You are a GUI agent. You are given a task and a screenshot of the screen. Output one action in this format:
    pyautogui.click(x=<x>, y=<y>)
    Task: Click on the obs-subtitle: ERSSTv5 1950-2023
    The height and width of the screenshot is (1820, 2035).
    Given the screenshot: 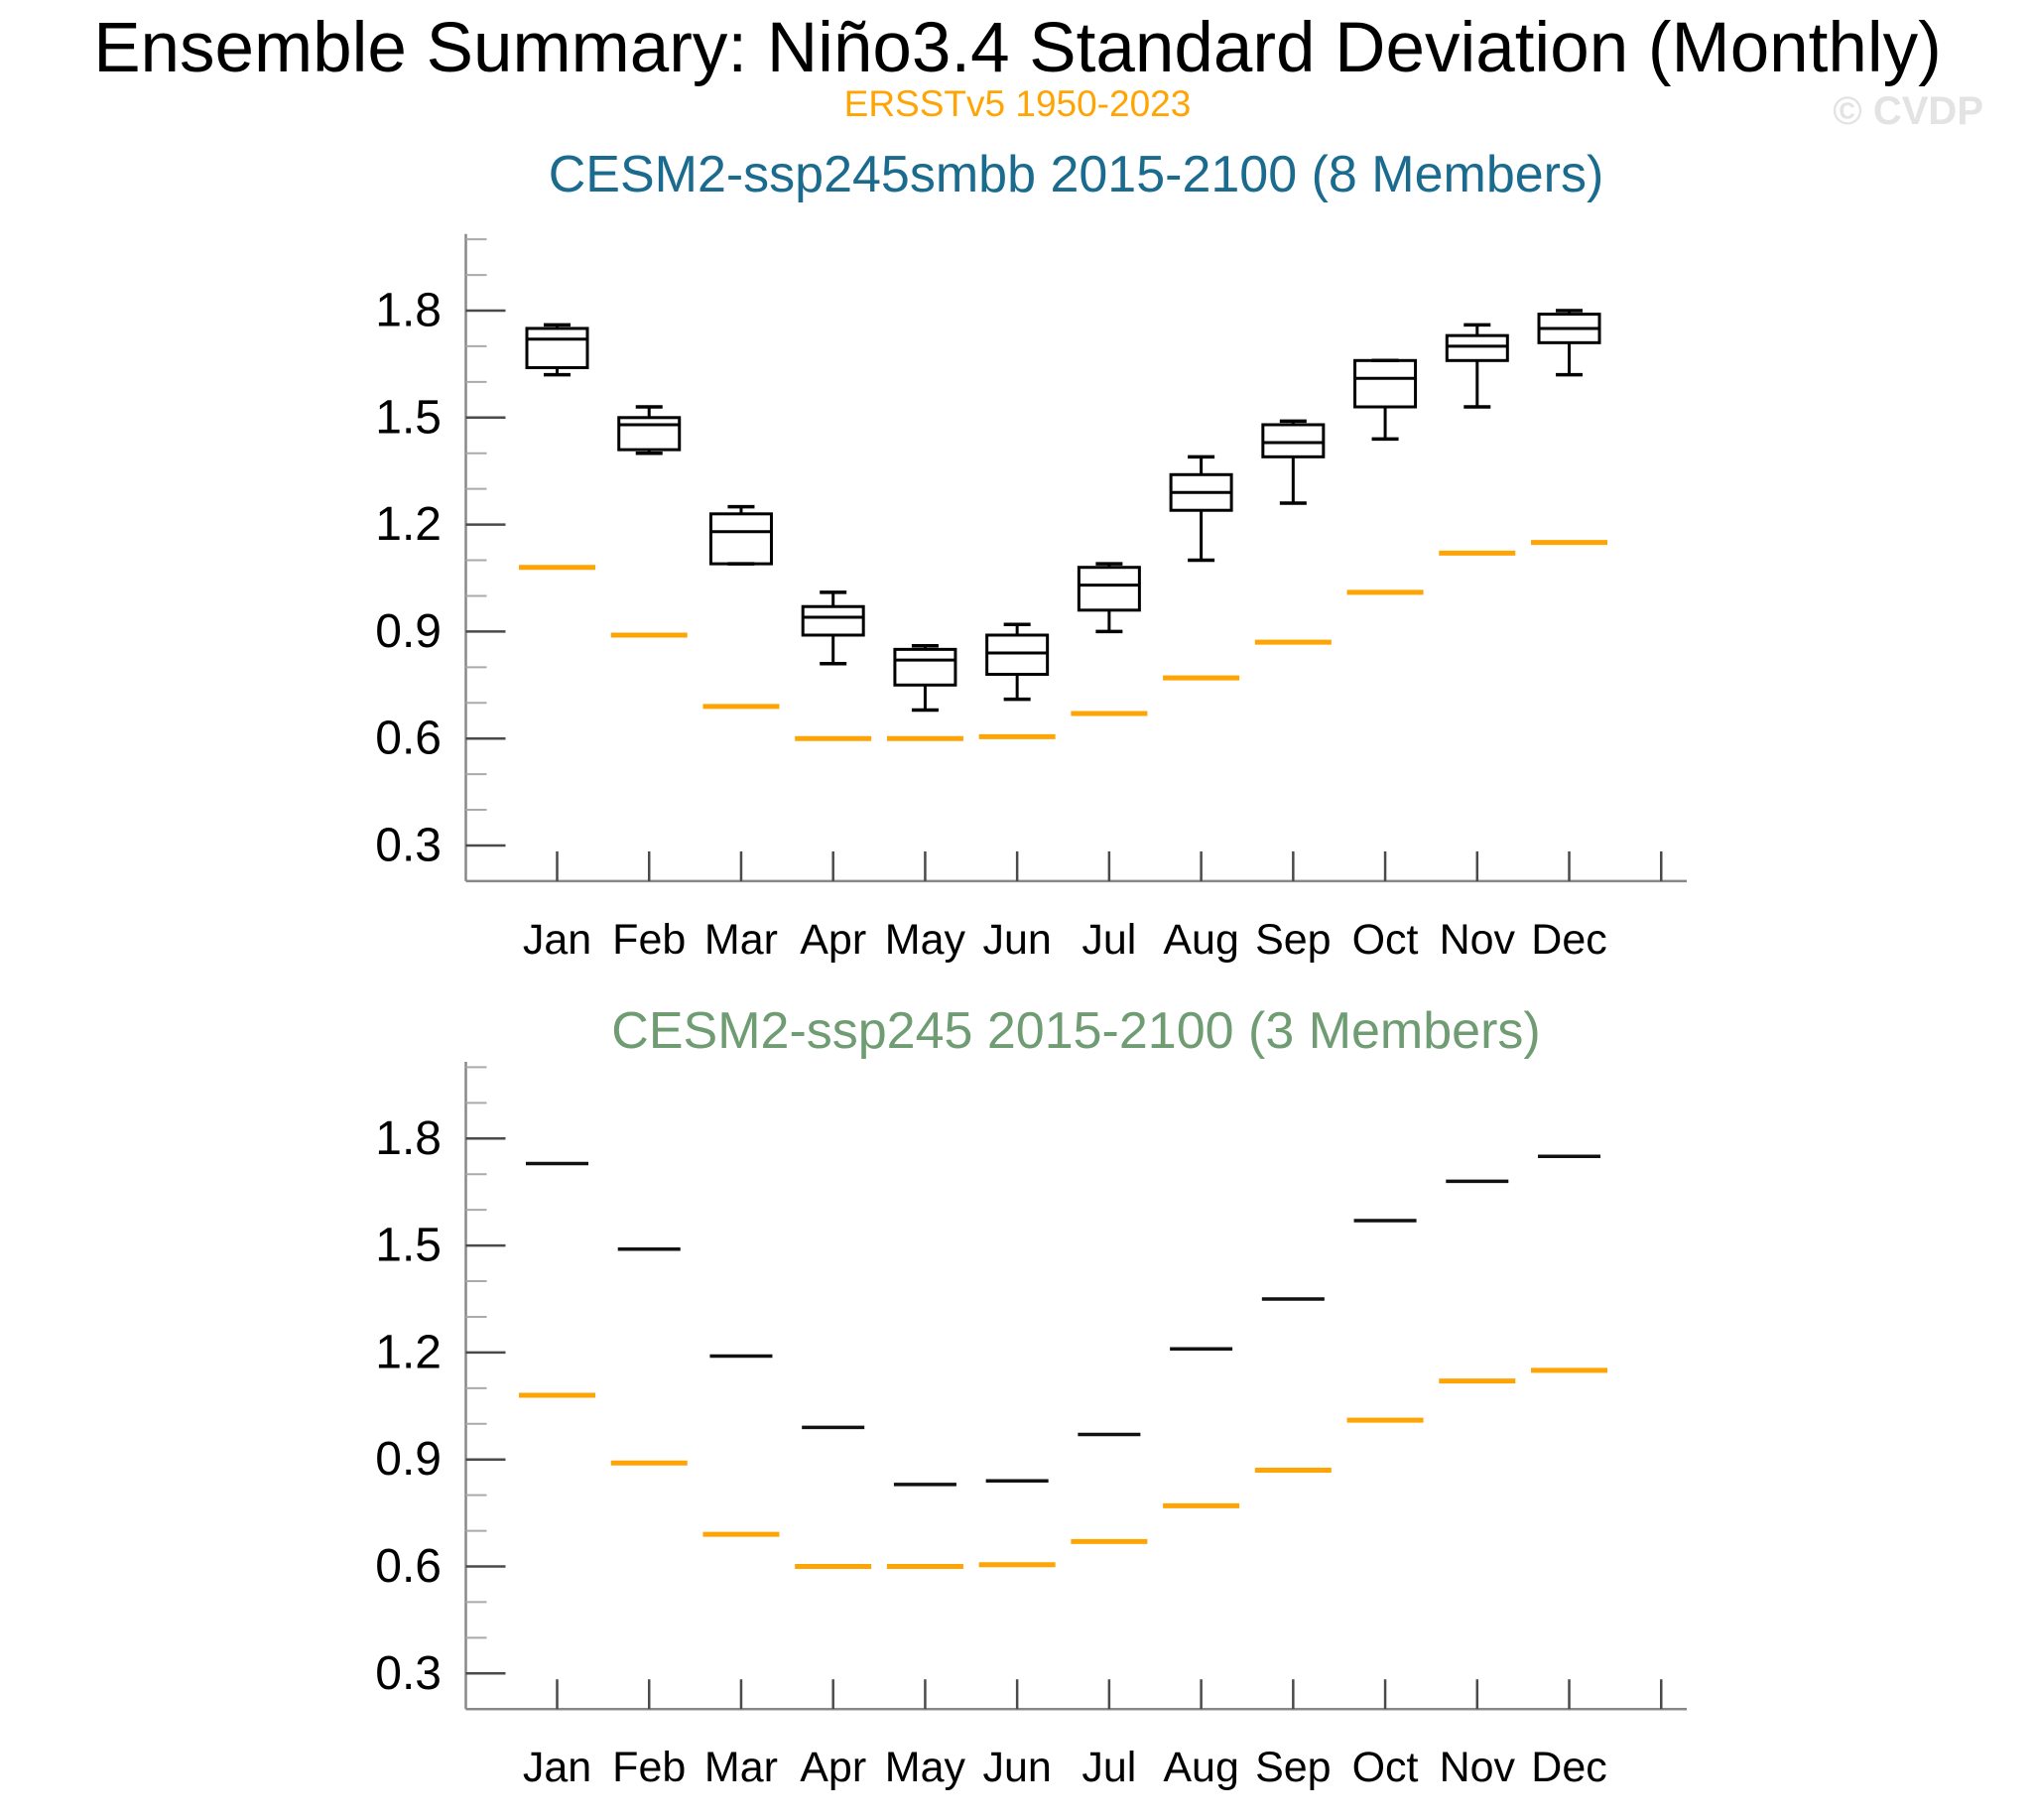 What is the action you would take?
    pyautogui.click(x=1017, y=103)
    